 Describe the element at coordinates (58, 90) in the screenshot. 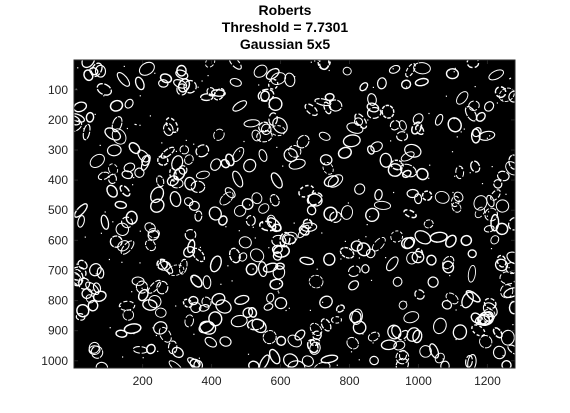

I see `y-tick-label: 100` at that location.